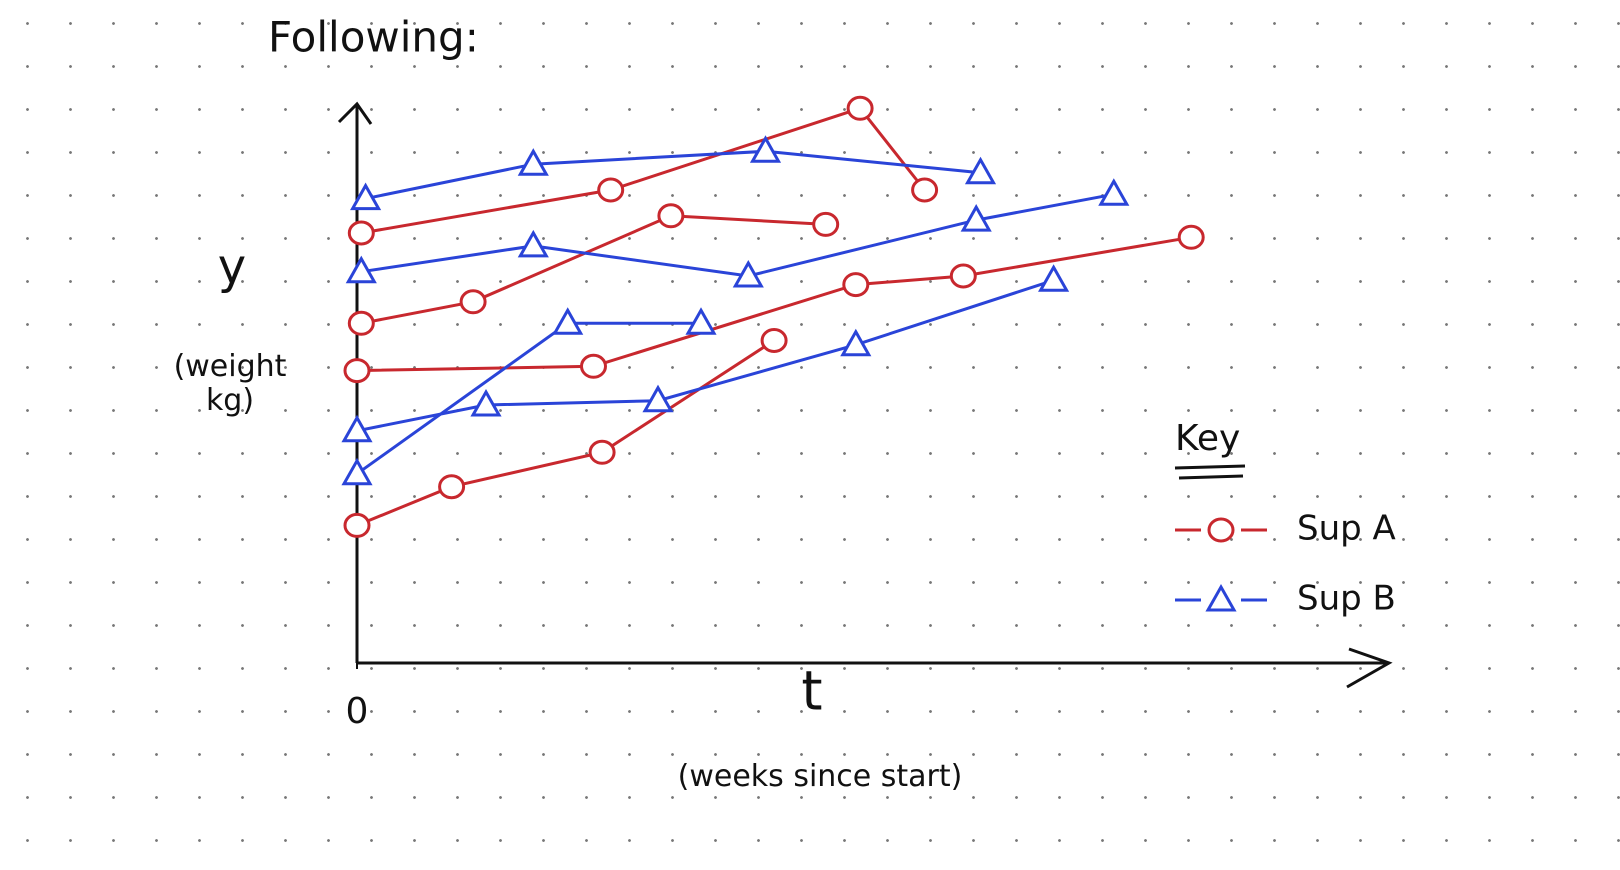 Image resolution: width=1620 pixels, height=870 pixels. Describe the element at coordinates (355, 113) in the screenshot. I see `y-axis-arrow` at that location.